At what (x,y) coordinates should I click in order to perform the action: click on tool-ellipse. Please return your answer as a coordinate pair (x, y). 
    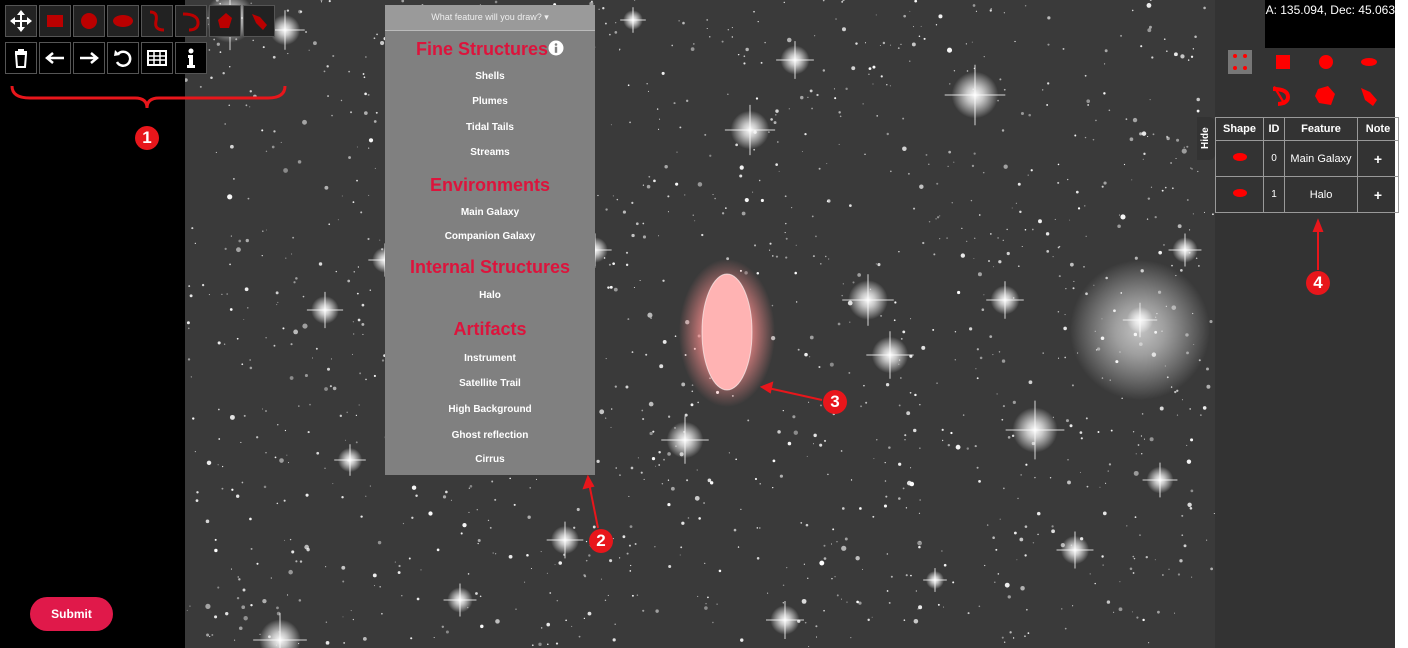
    Looking at the image, I should click on (1369, 62).